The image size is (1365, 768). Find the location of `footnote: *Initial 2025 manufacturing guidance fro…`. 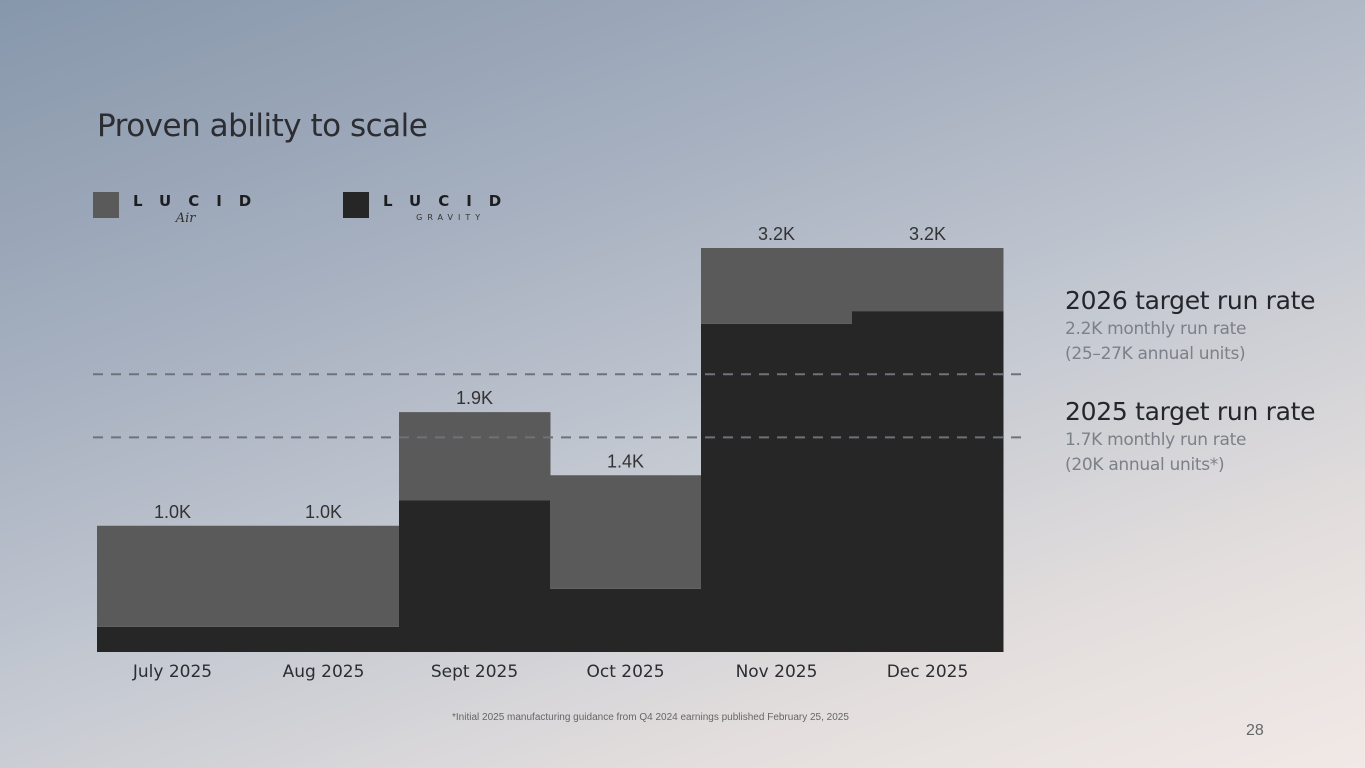

footnote: *Initial 2025 manufacturing guidance fro… is located at coordinates (650, 717).